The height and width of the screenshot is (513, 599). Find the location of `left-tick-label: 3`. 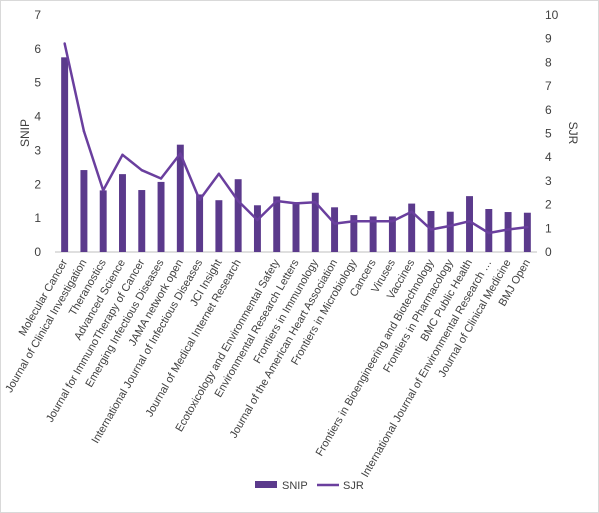

left-tick-label: 3 is located at coordinates (37, 150).